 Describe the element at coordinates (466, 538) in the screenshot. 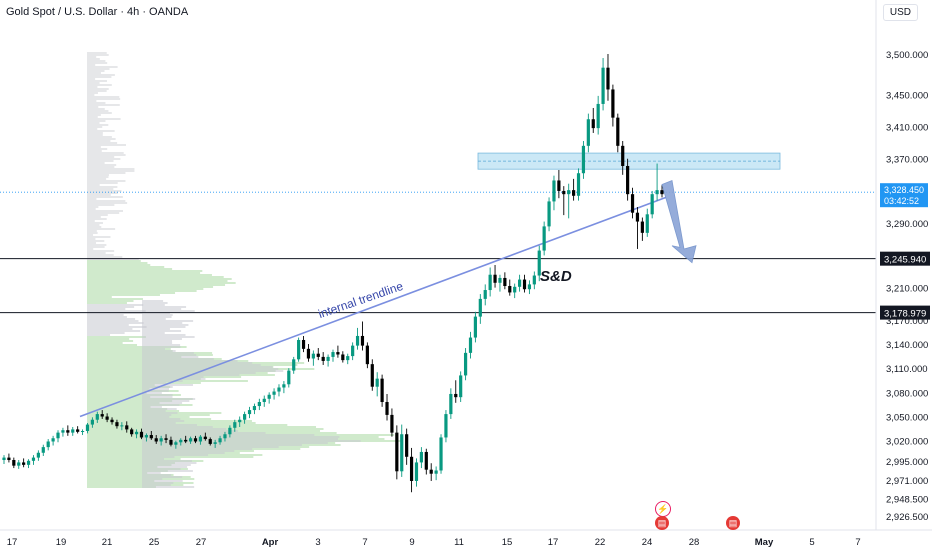

I see `time-axis: 17 19 21 25 27 Apr 3 7 9 11 15 17 22 24 28 May 5 7` at that location.